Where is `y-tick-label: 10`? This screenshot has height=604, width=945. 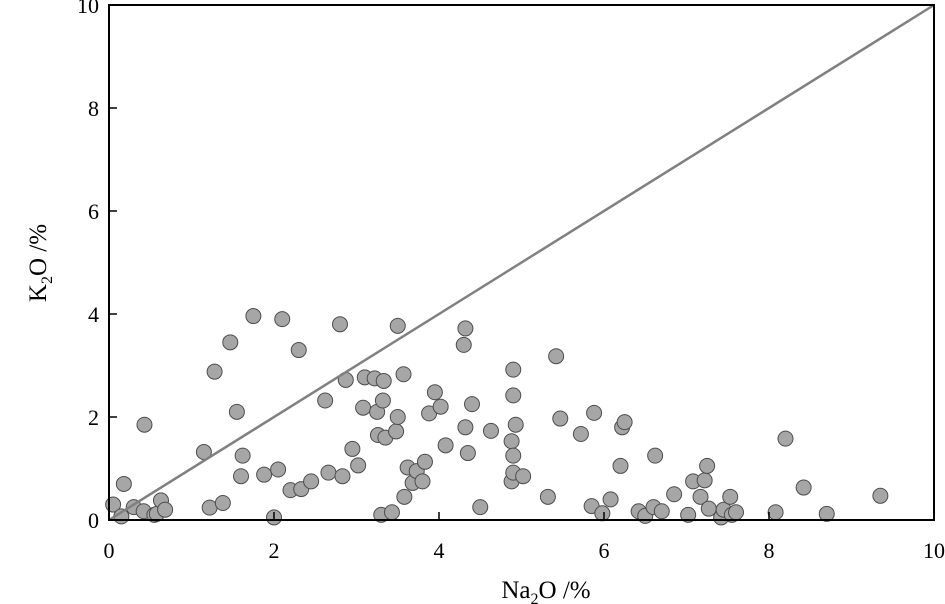
y-tick-label: 10 is located at coordinates (88, 9).